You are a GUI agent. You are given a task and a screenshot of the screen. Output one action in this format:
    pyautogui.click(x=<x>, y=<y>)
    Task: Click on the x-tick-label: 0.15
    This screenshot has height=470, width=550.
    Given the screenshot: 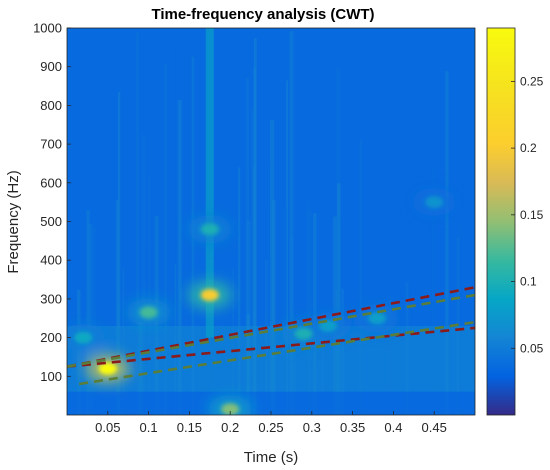 What is the action you would take?
    pyautogui.click(x=189, y=427)
    